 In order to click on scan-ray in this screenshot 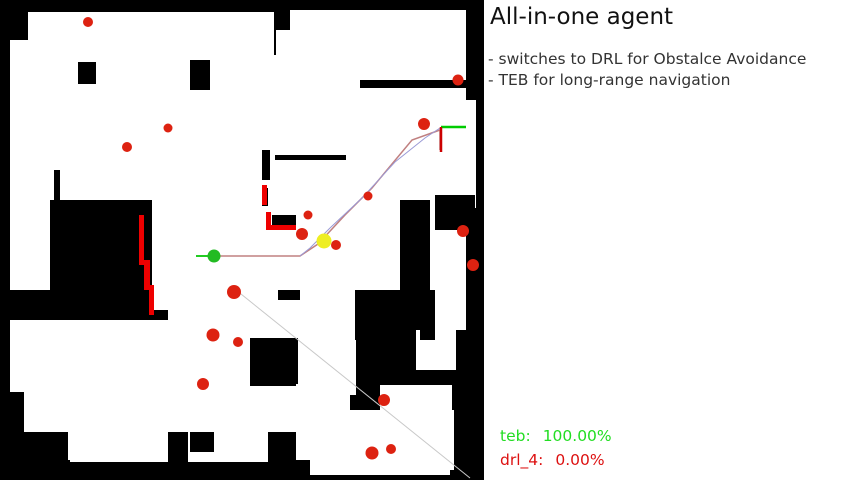, I will do `click(353, 384)`.